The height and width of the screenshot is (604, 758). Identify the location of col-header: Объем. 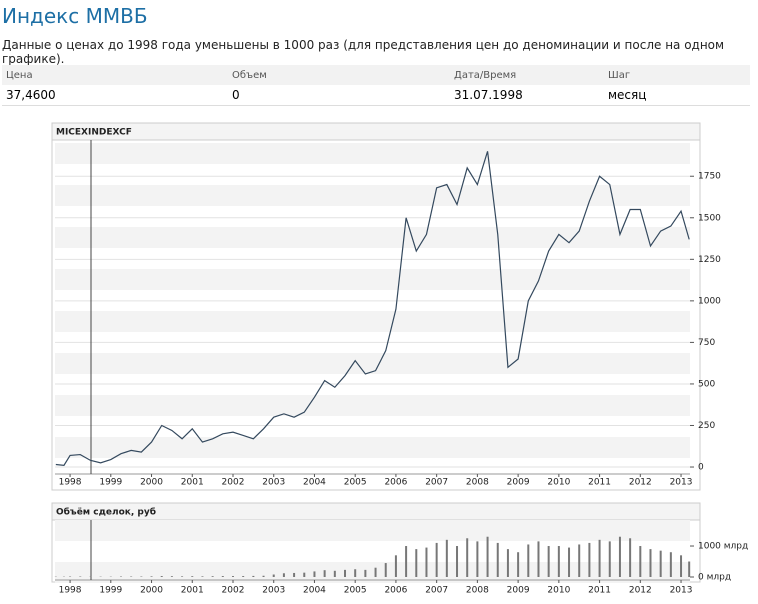
(339, 75).